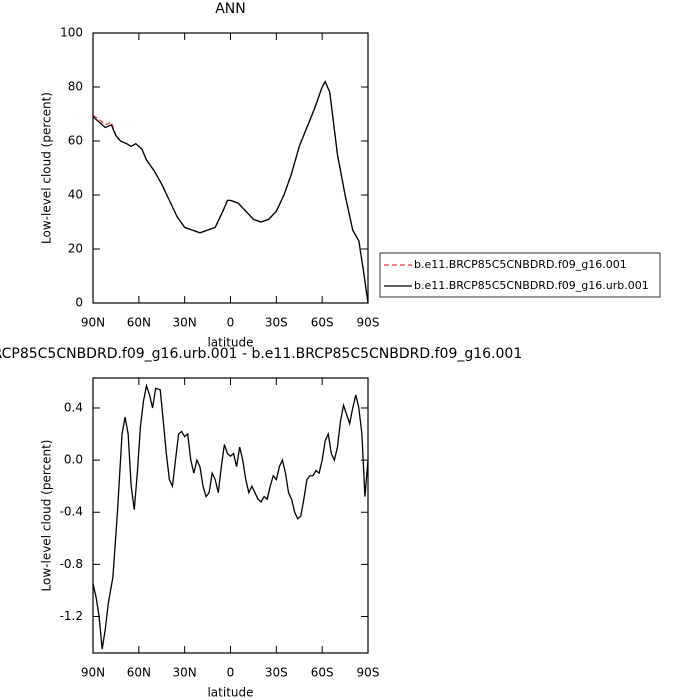 The height and width of the screenshot is (700, 700). What do you see at coordinates (71, 564) in the screenshot?
I see `y-tick-label: -0.8` at bounding box center [71, 564].